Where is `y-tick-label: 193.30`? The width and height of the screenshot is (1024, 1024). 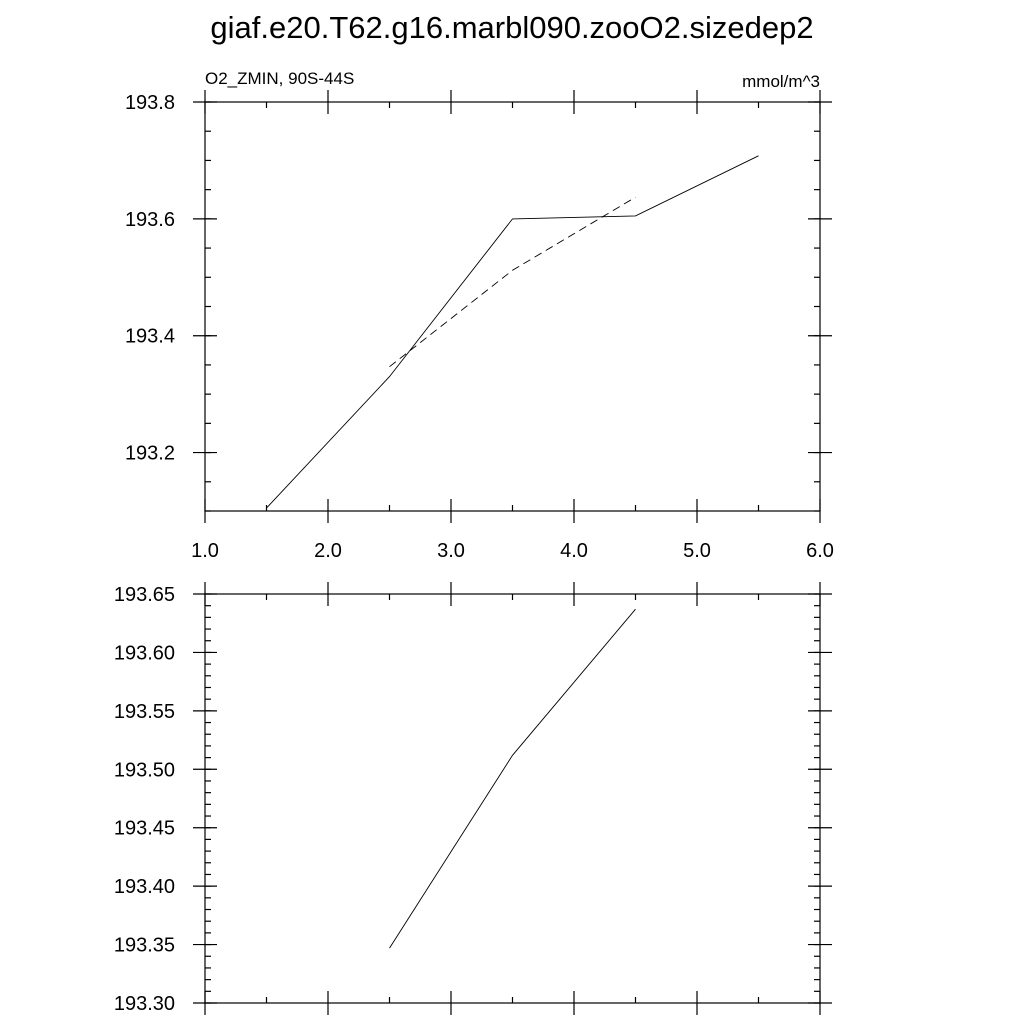 y-tick-label: 193.30 is located at coordinates (144, 1004).